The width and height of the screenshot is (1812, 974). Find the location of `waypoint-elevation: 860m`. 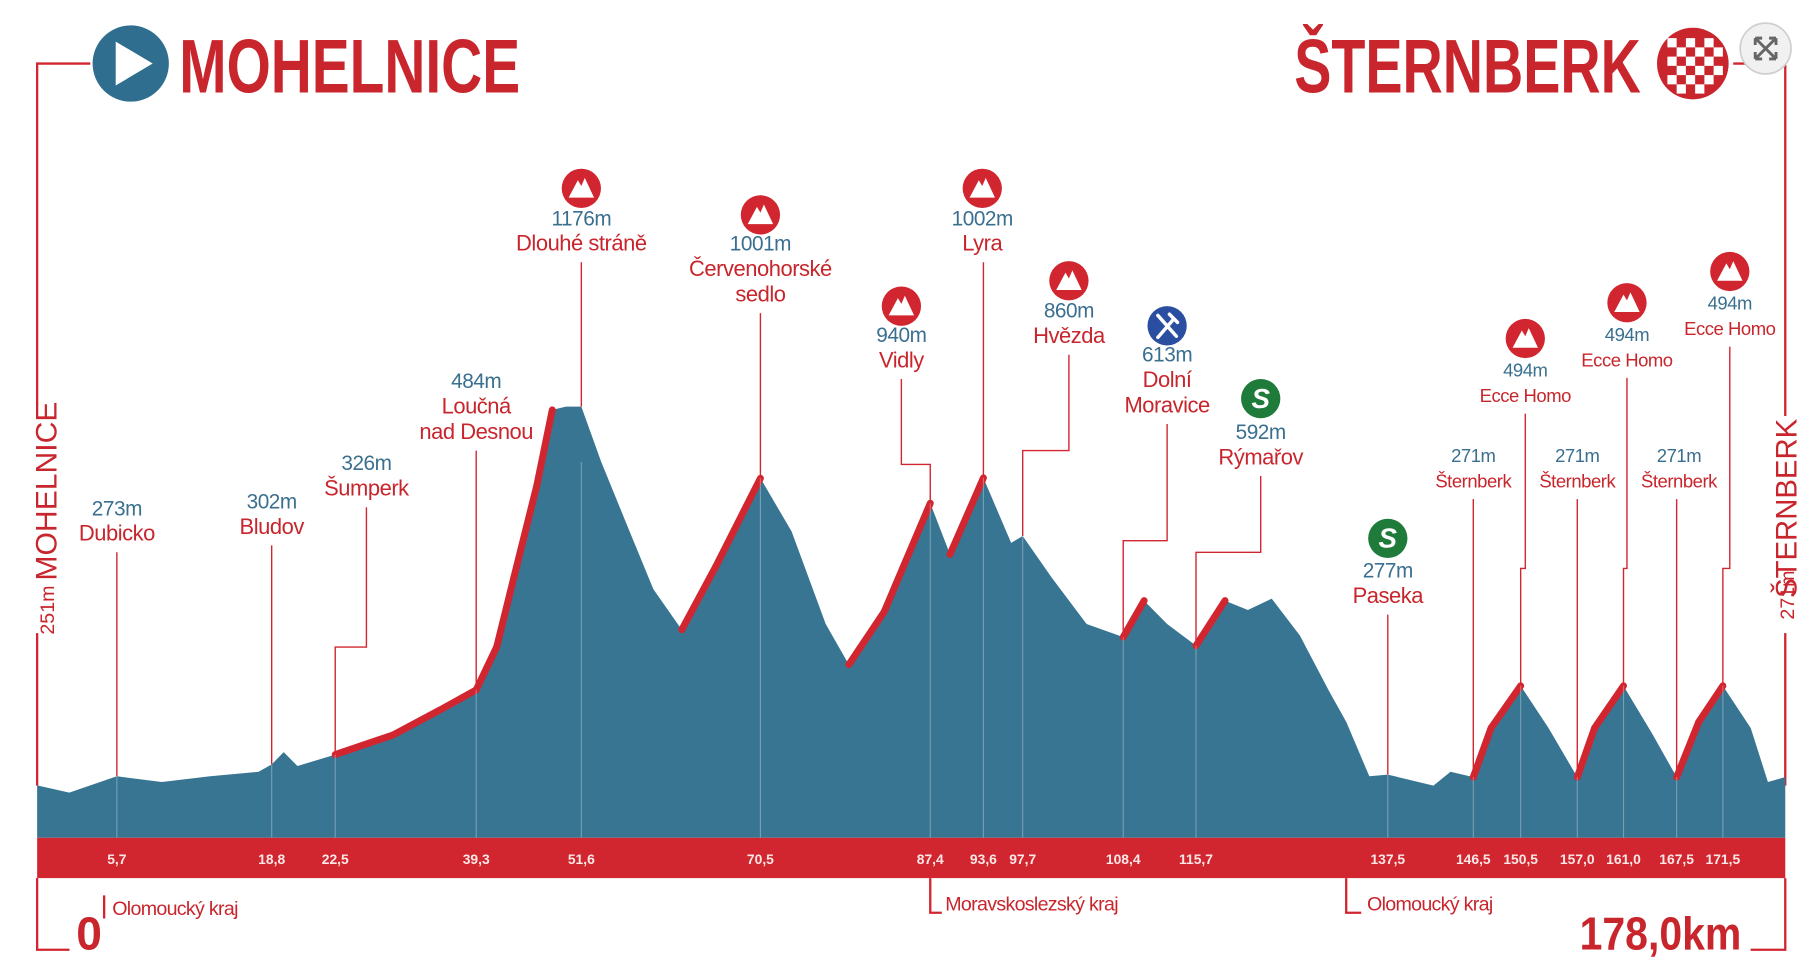

waypoint-elevation: 860m is located at coordinates (1069, 311).